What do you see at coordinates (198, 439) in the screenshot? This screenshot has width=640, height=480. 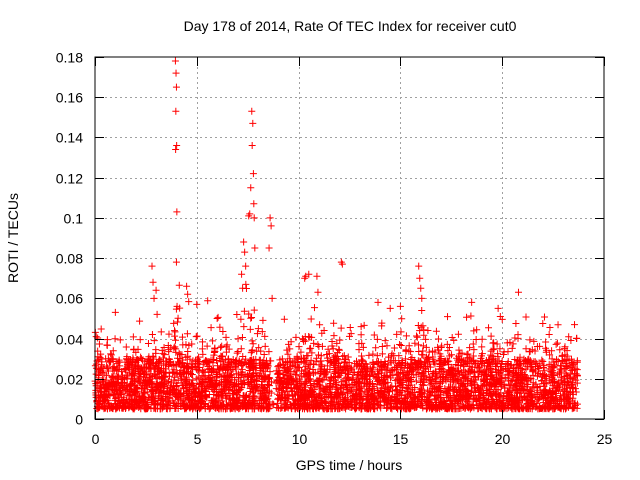 I see `x-tick-label: 5` at bounding box center [198, 439].